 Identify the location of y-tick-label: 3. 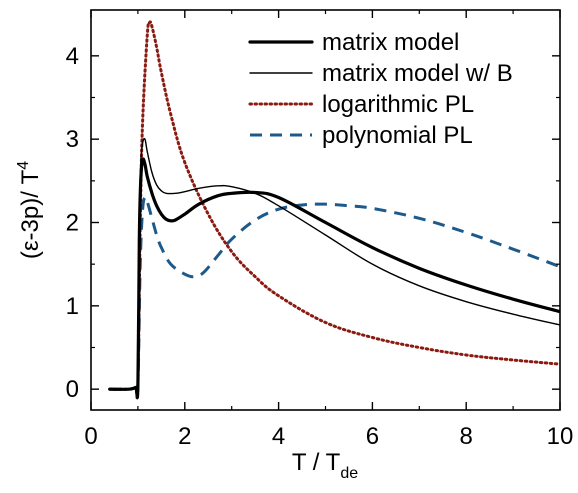
(72, 139).